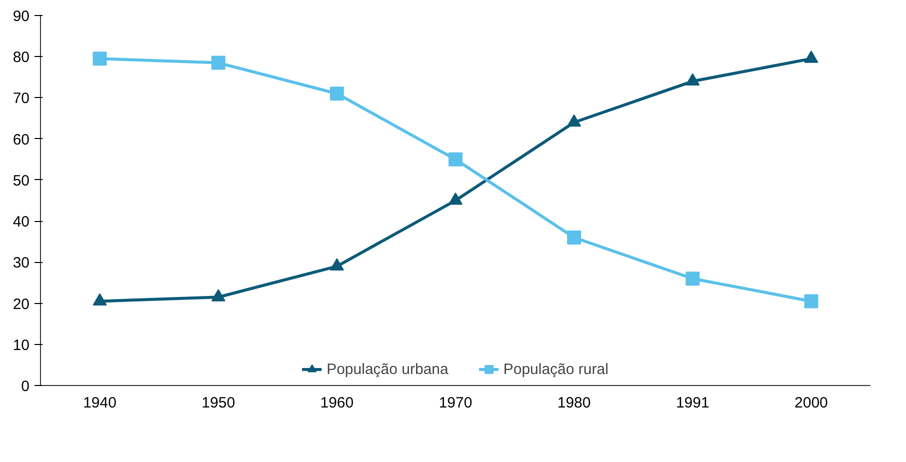  Describe the element at coordinates (574, 403) in the screenshot. I see `x-tick-label: 1980` at that location.